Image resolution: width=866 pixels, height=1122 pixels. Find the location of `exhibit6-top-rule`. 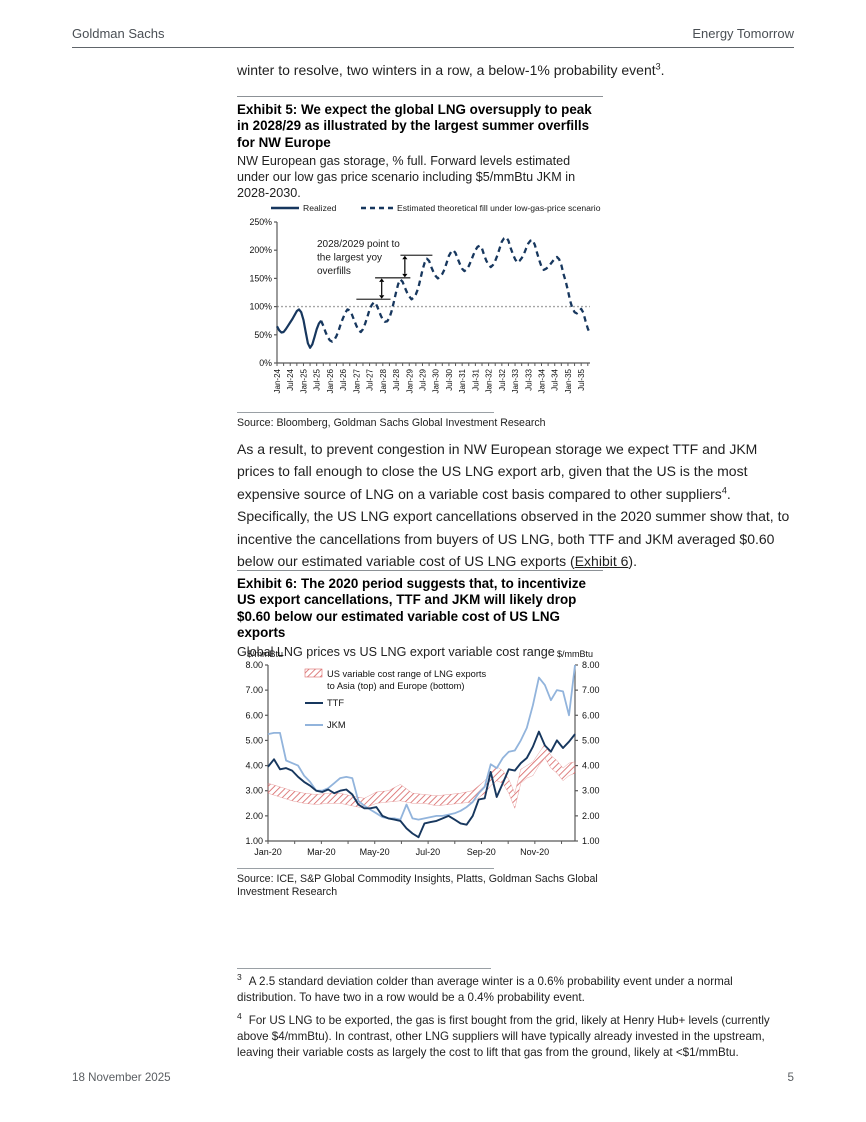

exhibit6-top-rule is located at coordinates (420, 570).